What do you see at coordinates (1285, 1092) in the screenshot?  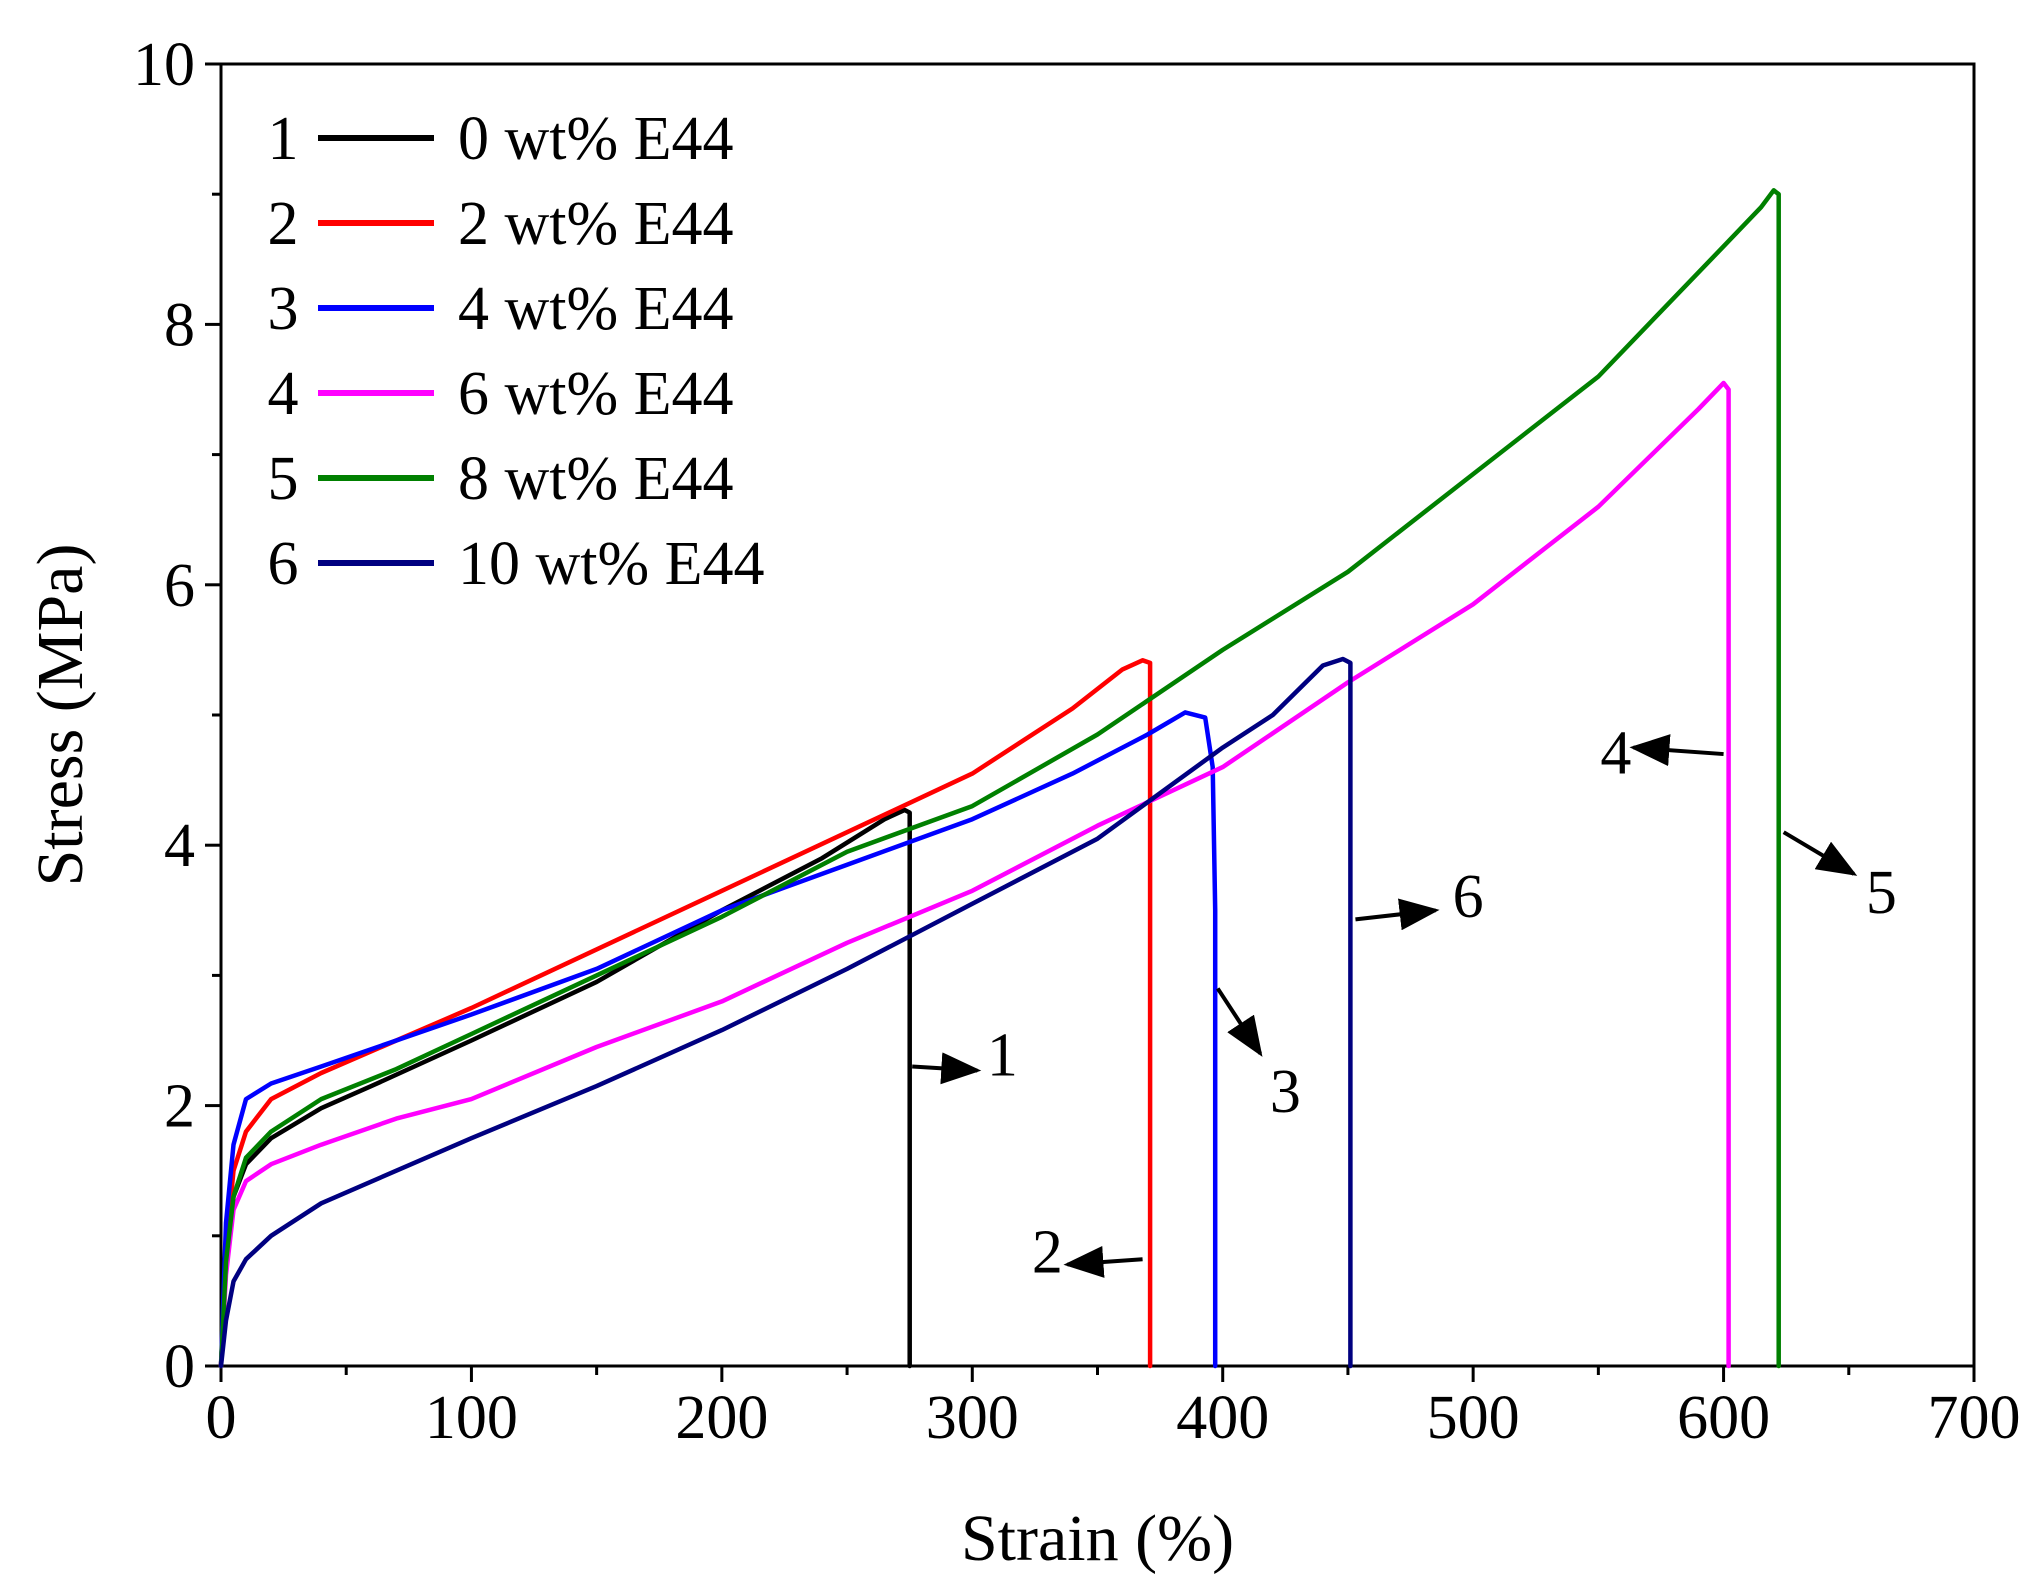 I see `annotation-label-3: 3` at bounding box center [1285, 1092].